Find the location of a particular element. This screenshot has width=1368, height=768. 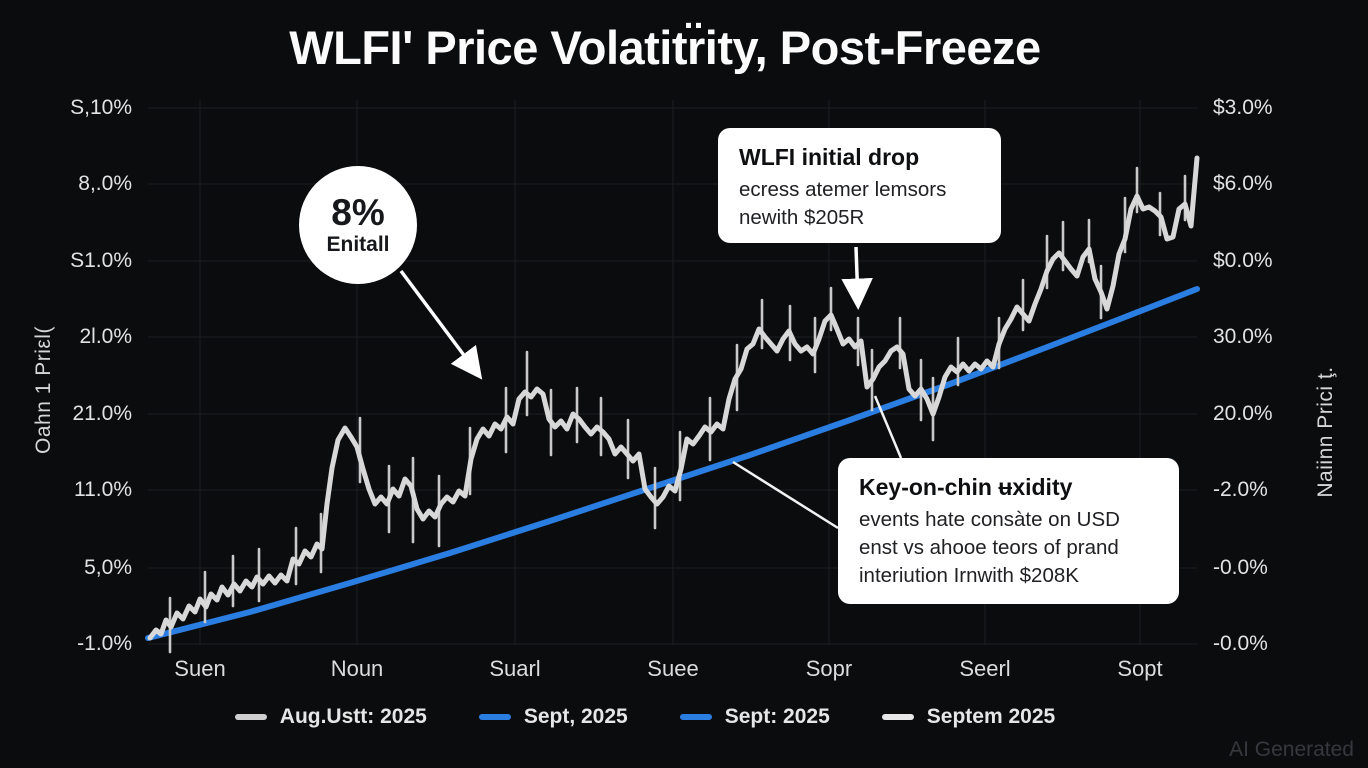

right-axis-title: Naiinn Prici ţ. is located at coordinates (1325, 432).